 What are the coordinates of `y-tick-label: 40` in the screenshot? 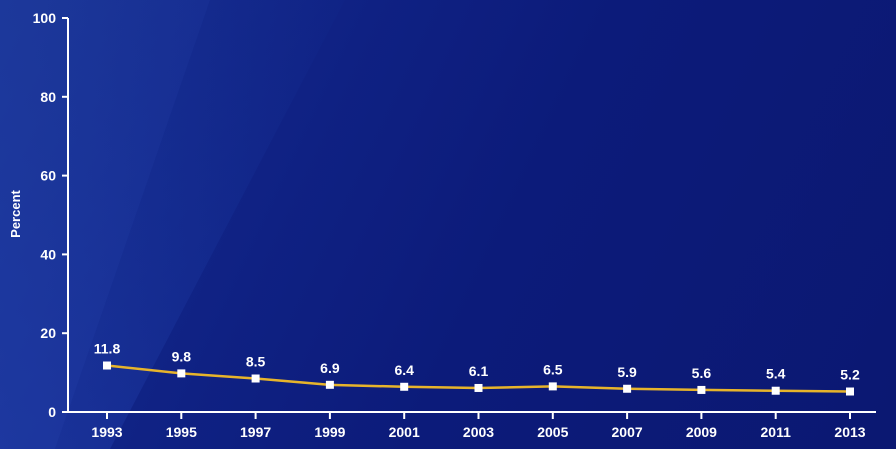 It's located at (48, 254).